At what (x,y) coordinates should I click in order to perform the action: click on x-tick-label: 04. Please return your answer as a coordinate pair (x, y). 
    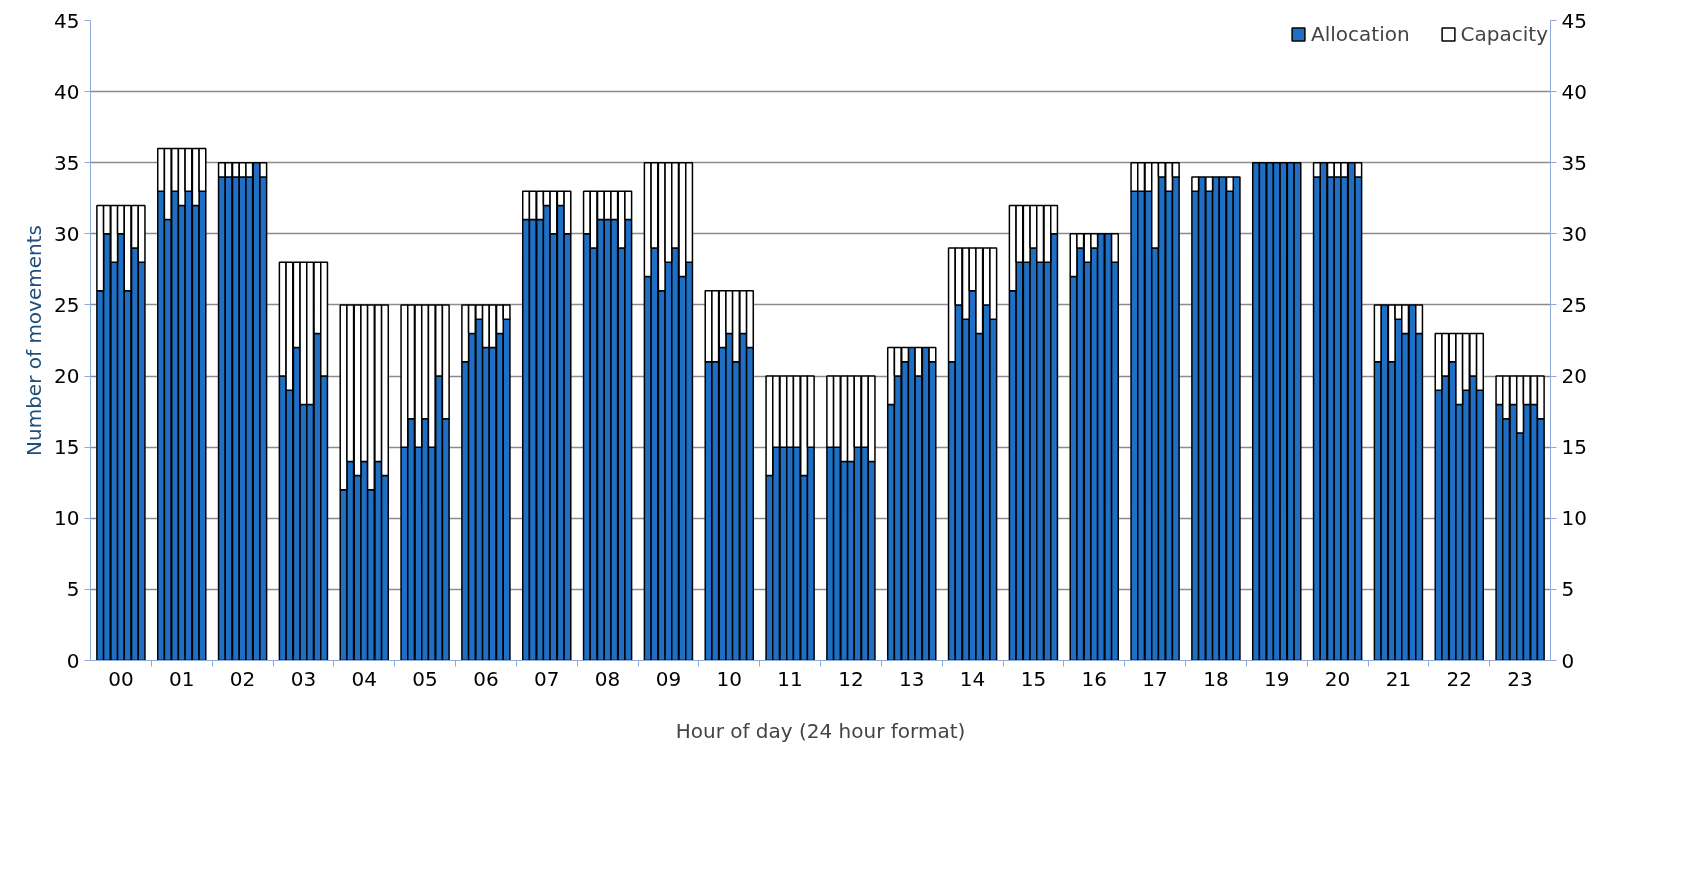
    Looking at the image, I should click on (364, 678).